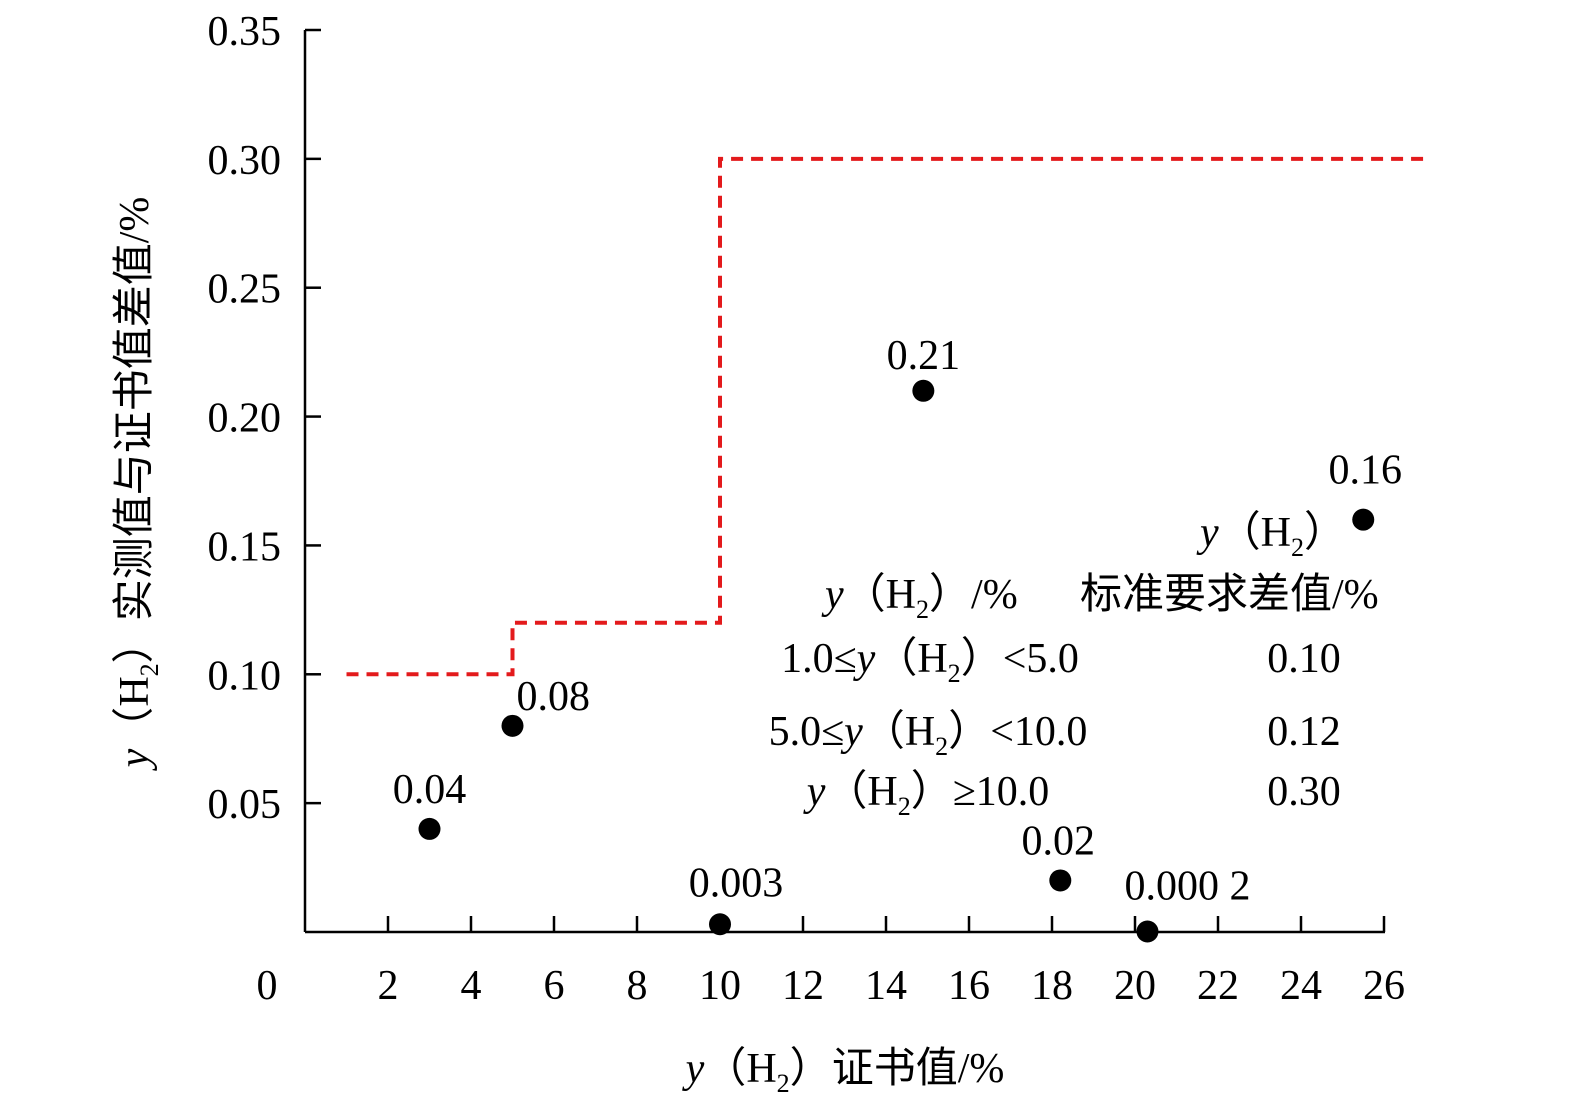 The image size is (1575, 1115). What do you see at coordinates (1304, 792) in the screenshot?
I see `legend-row-value: 0.30` at bounding box center [1304, 792].